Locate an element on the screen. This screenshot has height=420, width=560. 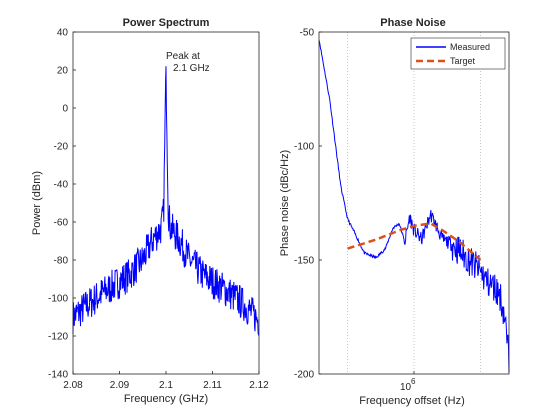
legend-label-target: Target is located at coordinates (463, 61).